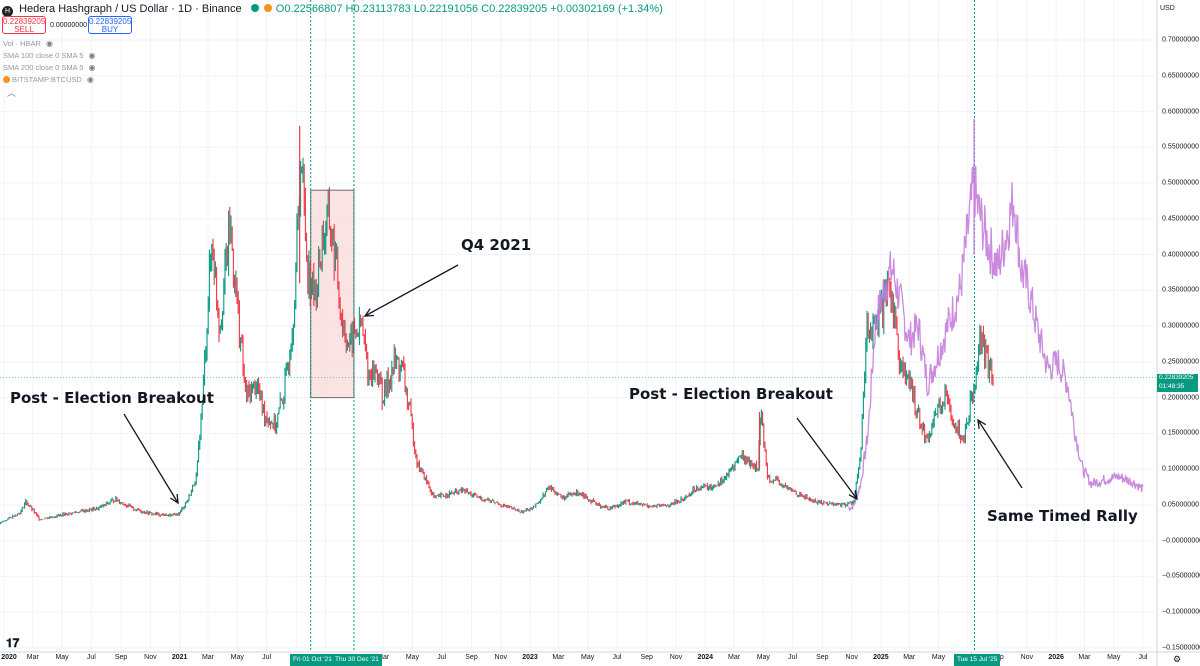 The width and height of the screenshot is (1200, 666). I want to click on arrow-same-timed-rally-head, so click(982, 424).